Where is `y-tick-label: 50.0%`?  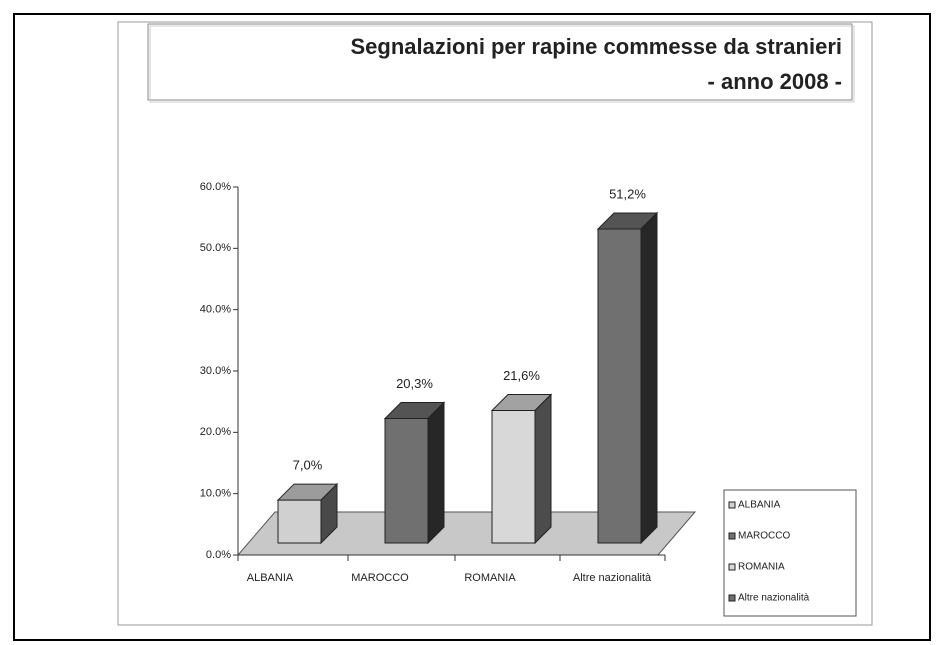 y-tick-label: 50.0% is located at coordinates (215, 248).